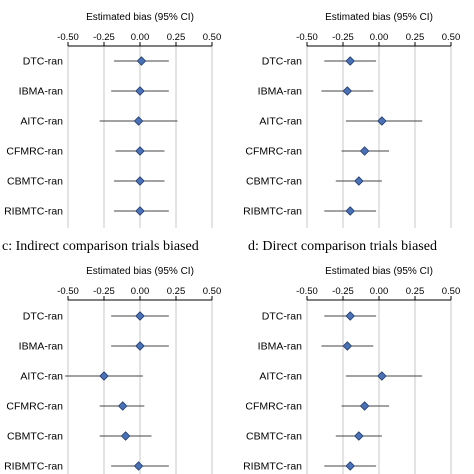  What do you see at coordinates (100, 246) in the screenshot?
I see `panel-title: c: Indirect comparison trials biased` at bounding box center [100, 246].